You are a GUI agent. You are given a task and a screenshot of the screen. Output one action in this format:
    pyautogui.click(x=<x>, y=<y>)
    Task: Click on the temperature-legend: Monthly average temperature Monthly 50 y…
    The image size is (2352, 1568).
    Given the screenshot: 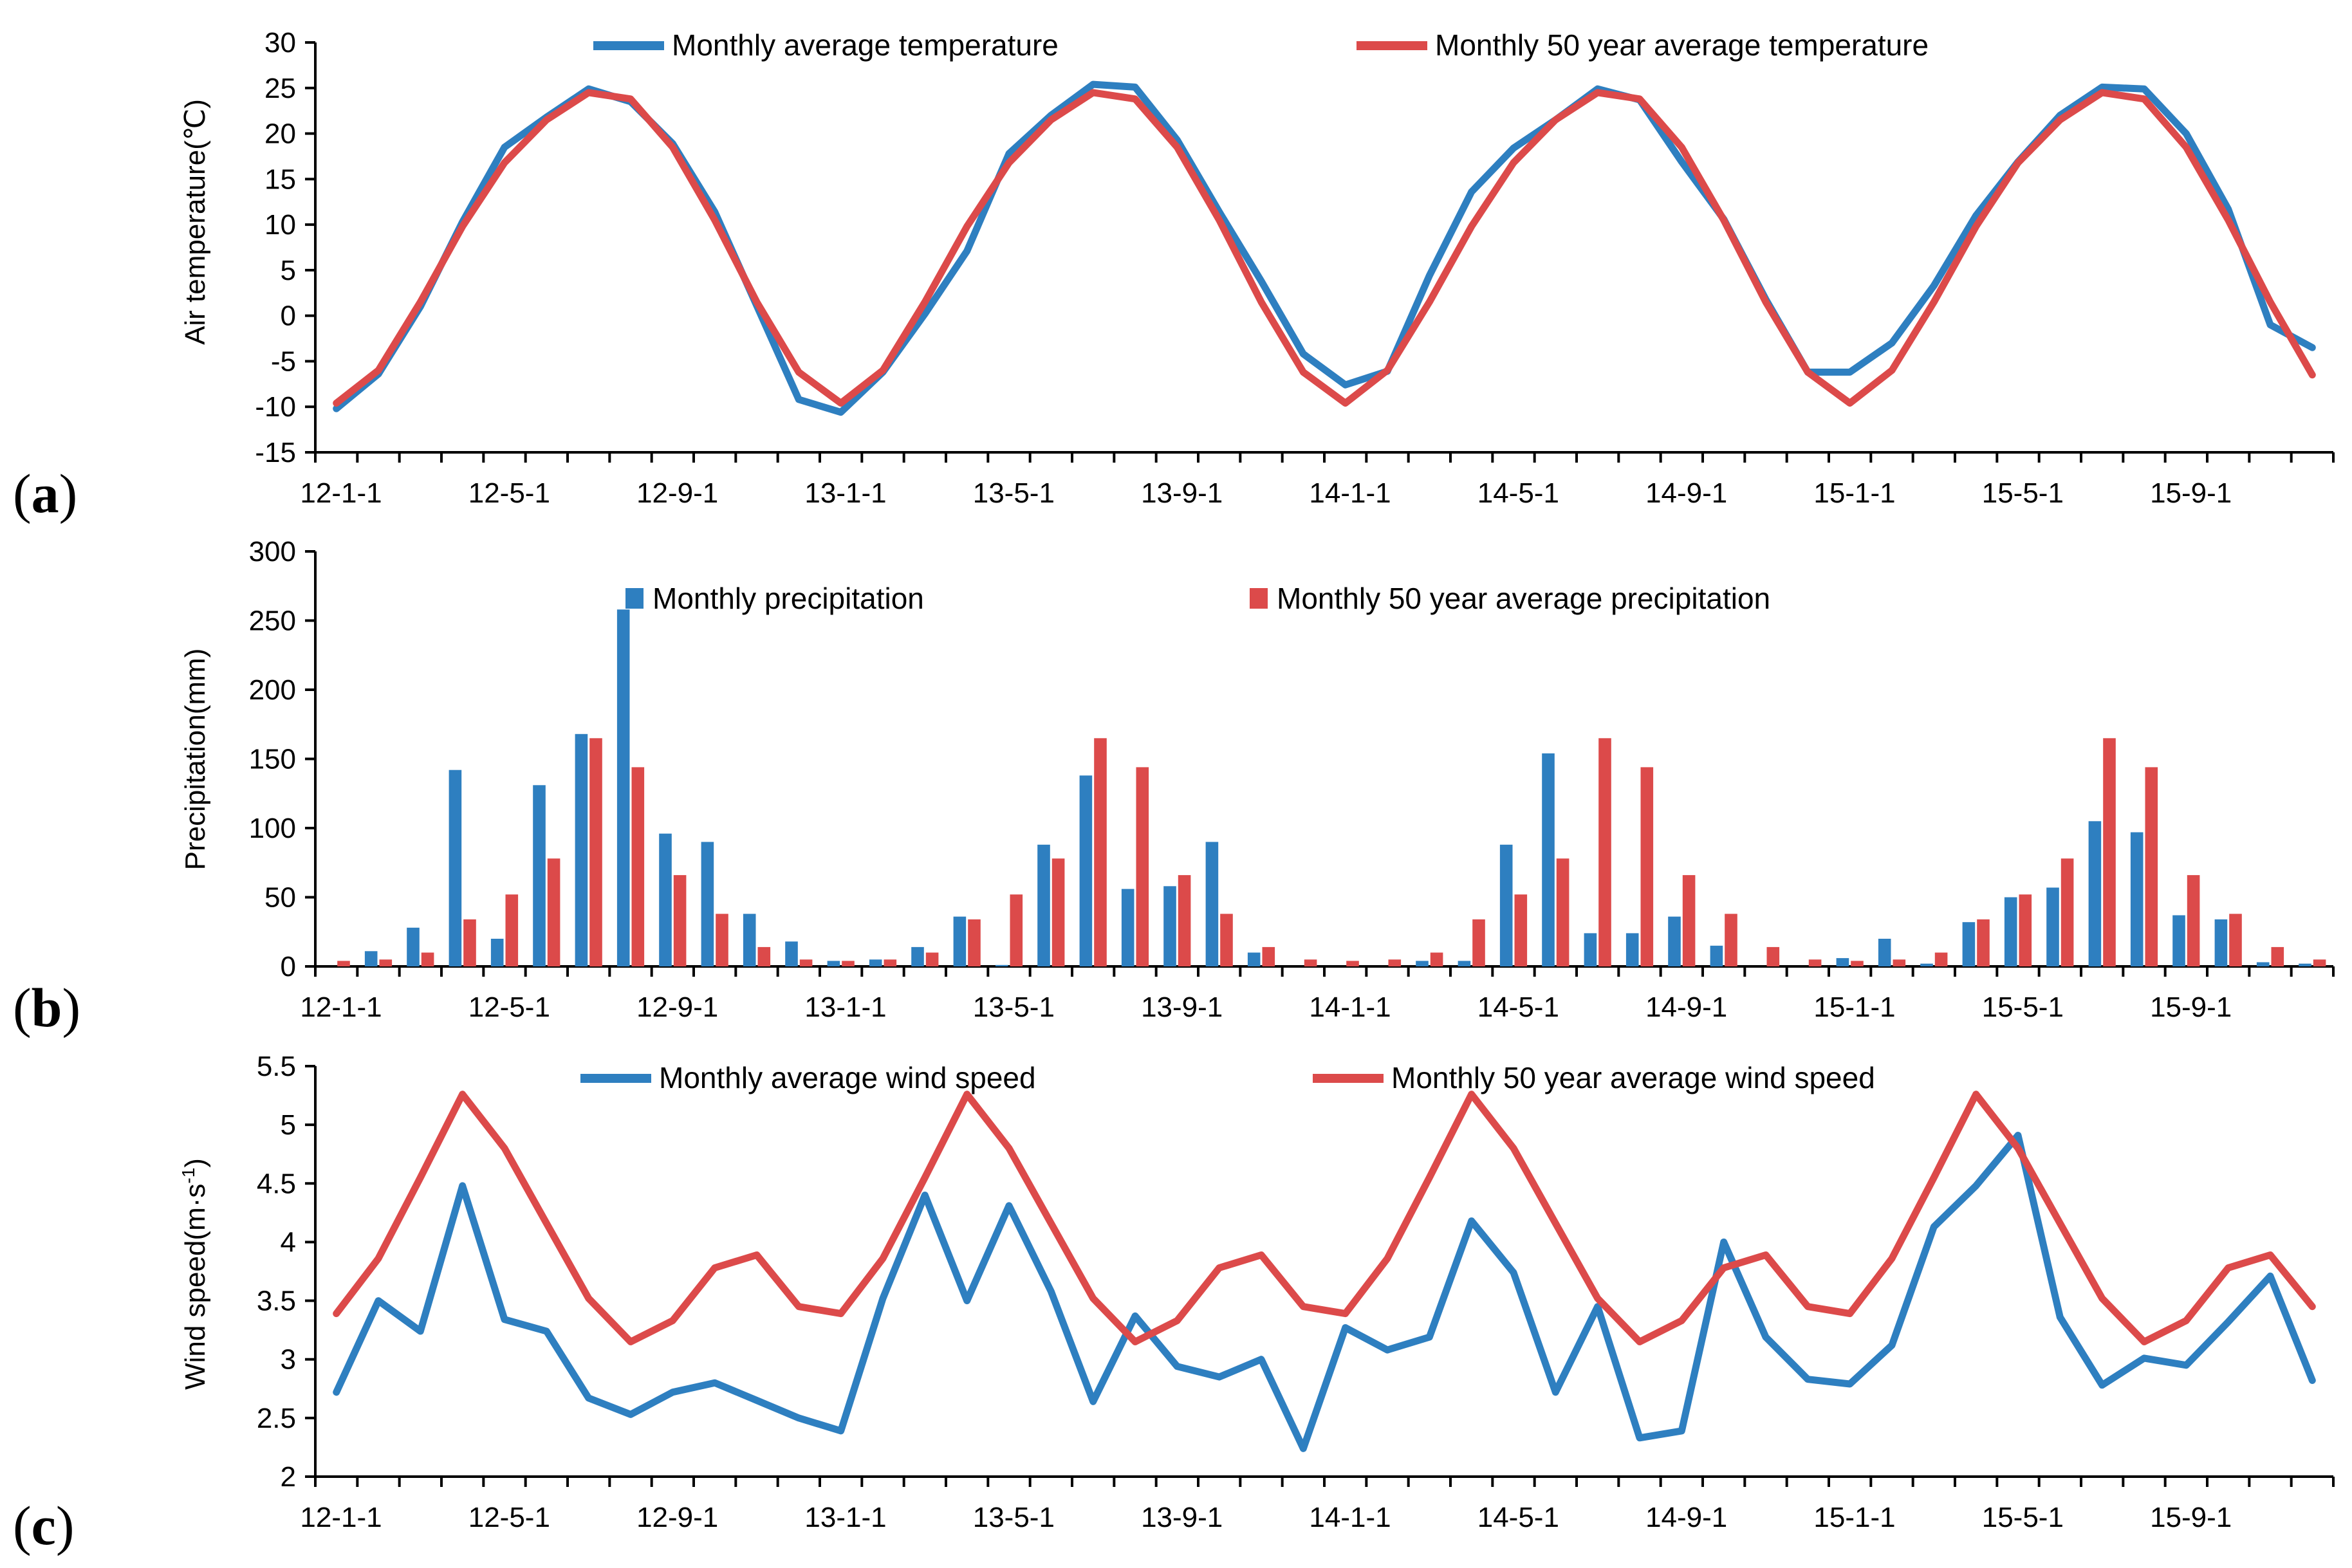 What is the action you would take?
    pyautogui.click(x=1261, y=45)
    